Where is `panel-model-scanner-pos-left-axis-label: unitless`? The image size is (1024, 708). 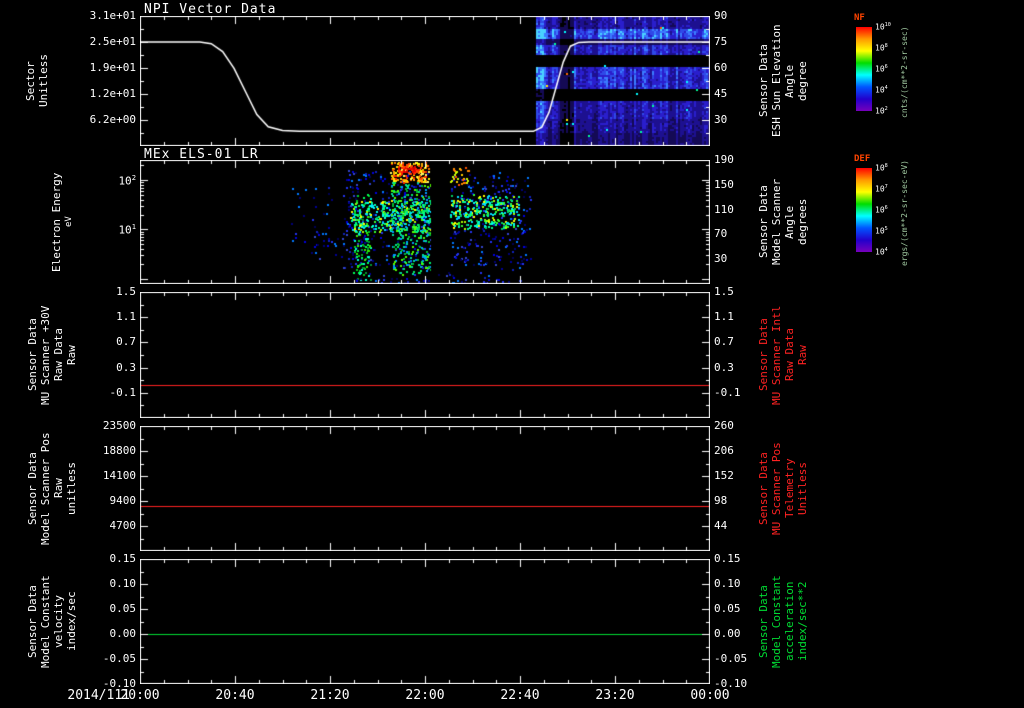 panel-model-scanner-pos-left-axis-label: unitless is located at coordinates (71, 488).